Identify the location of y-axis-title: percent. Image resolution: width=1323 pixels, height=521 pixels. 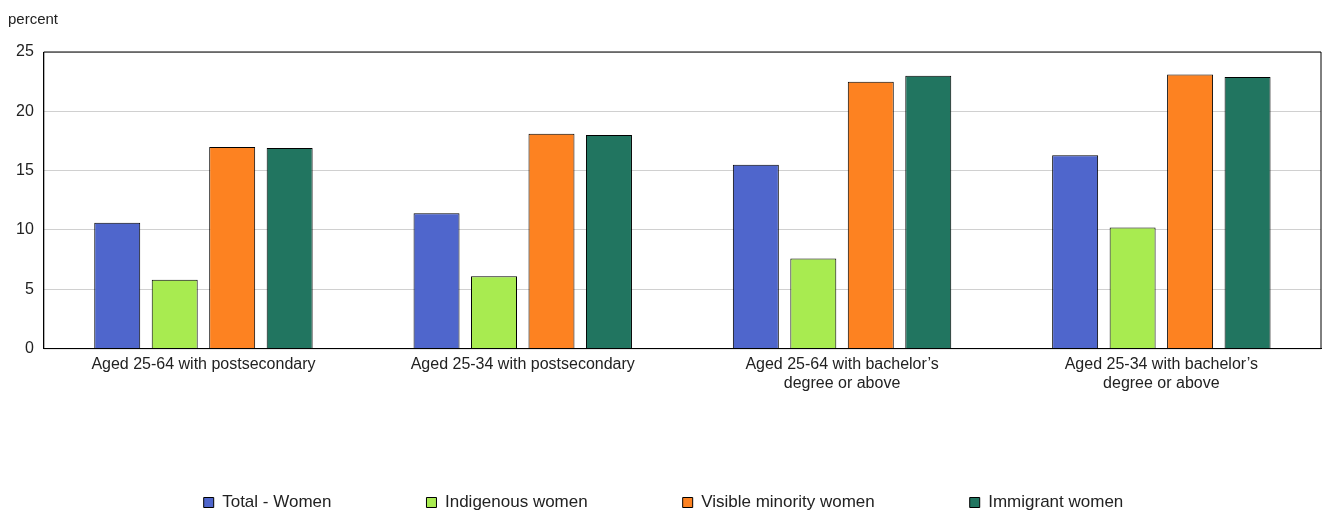
(33, 19).